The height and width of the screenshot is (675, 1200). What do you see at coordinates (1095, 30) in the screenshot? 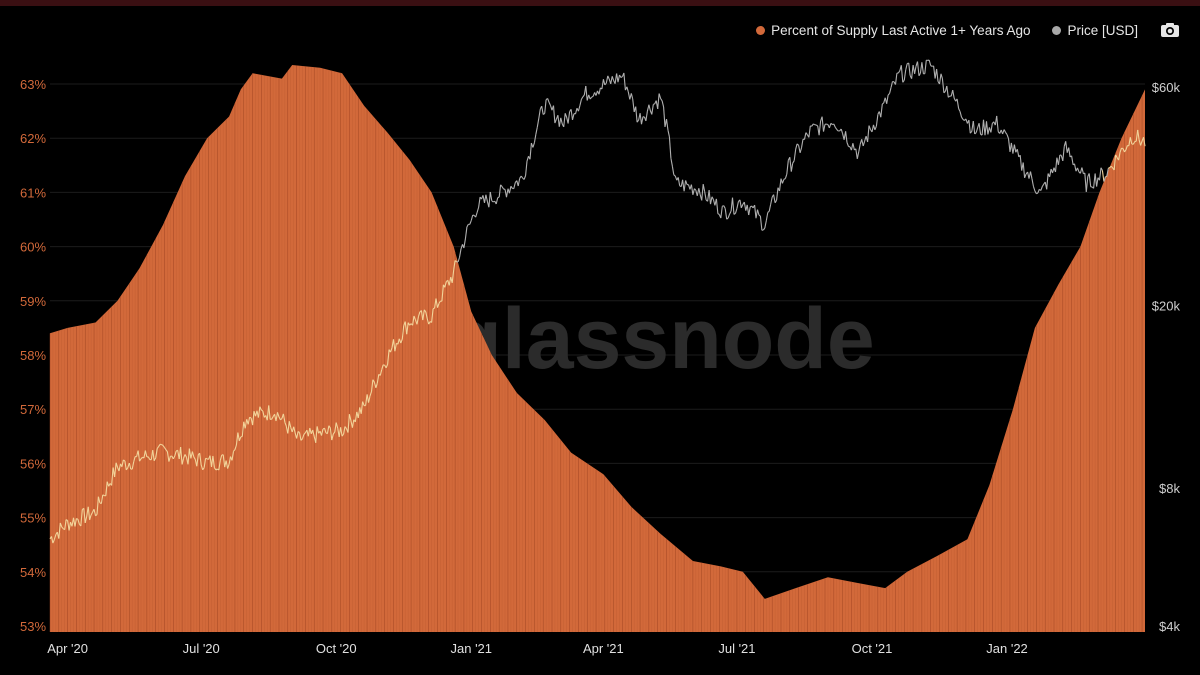
I see `legend-item-price: Price [USD]` at bounding box center [1095, 30].